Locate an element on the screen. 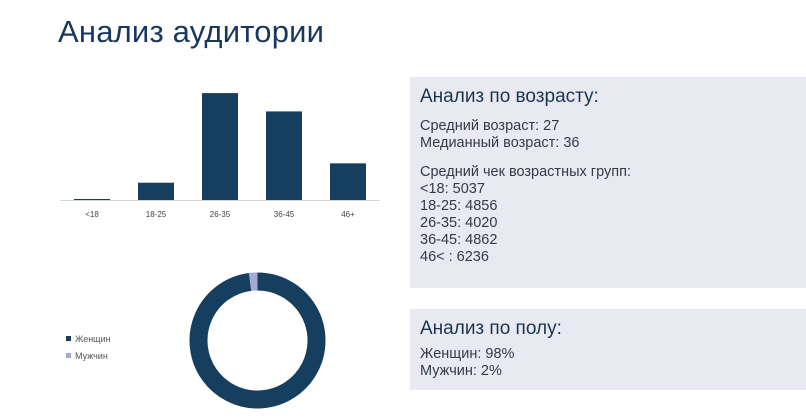  avg-check-group: 46< : 6236 is located at coordinates (454, 257).